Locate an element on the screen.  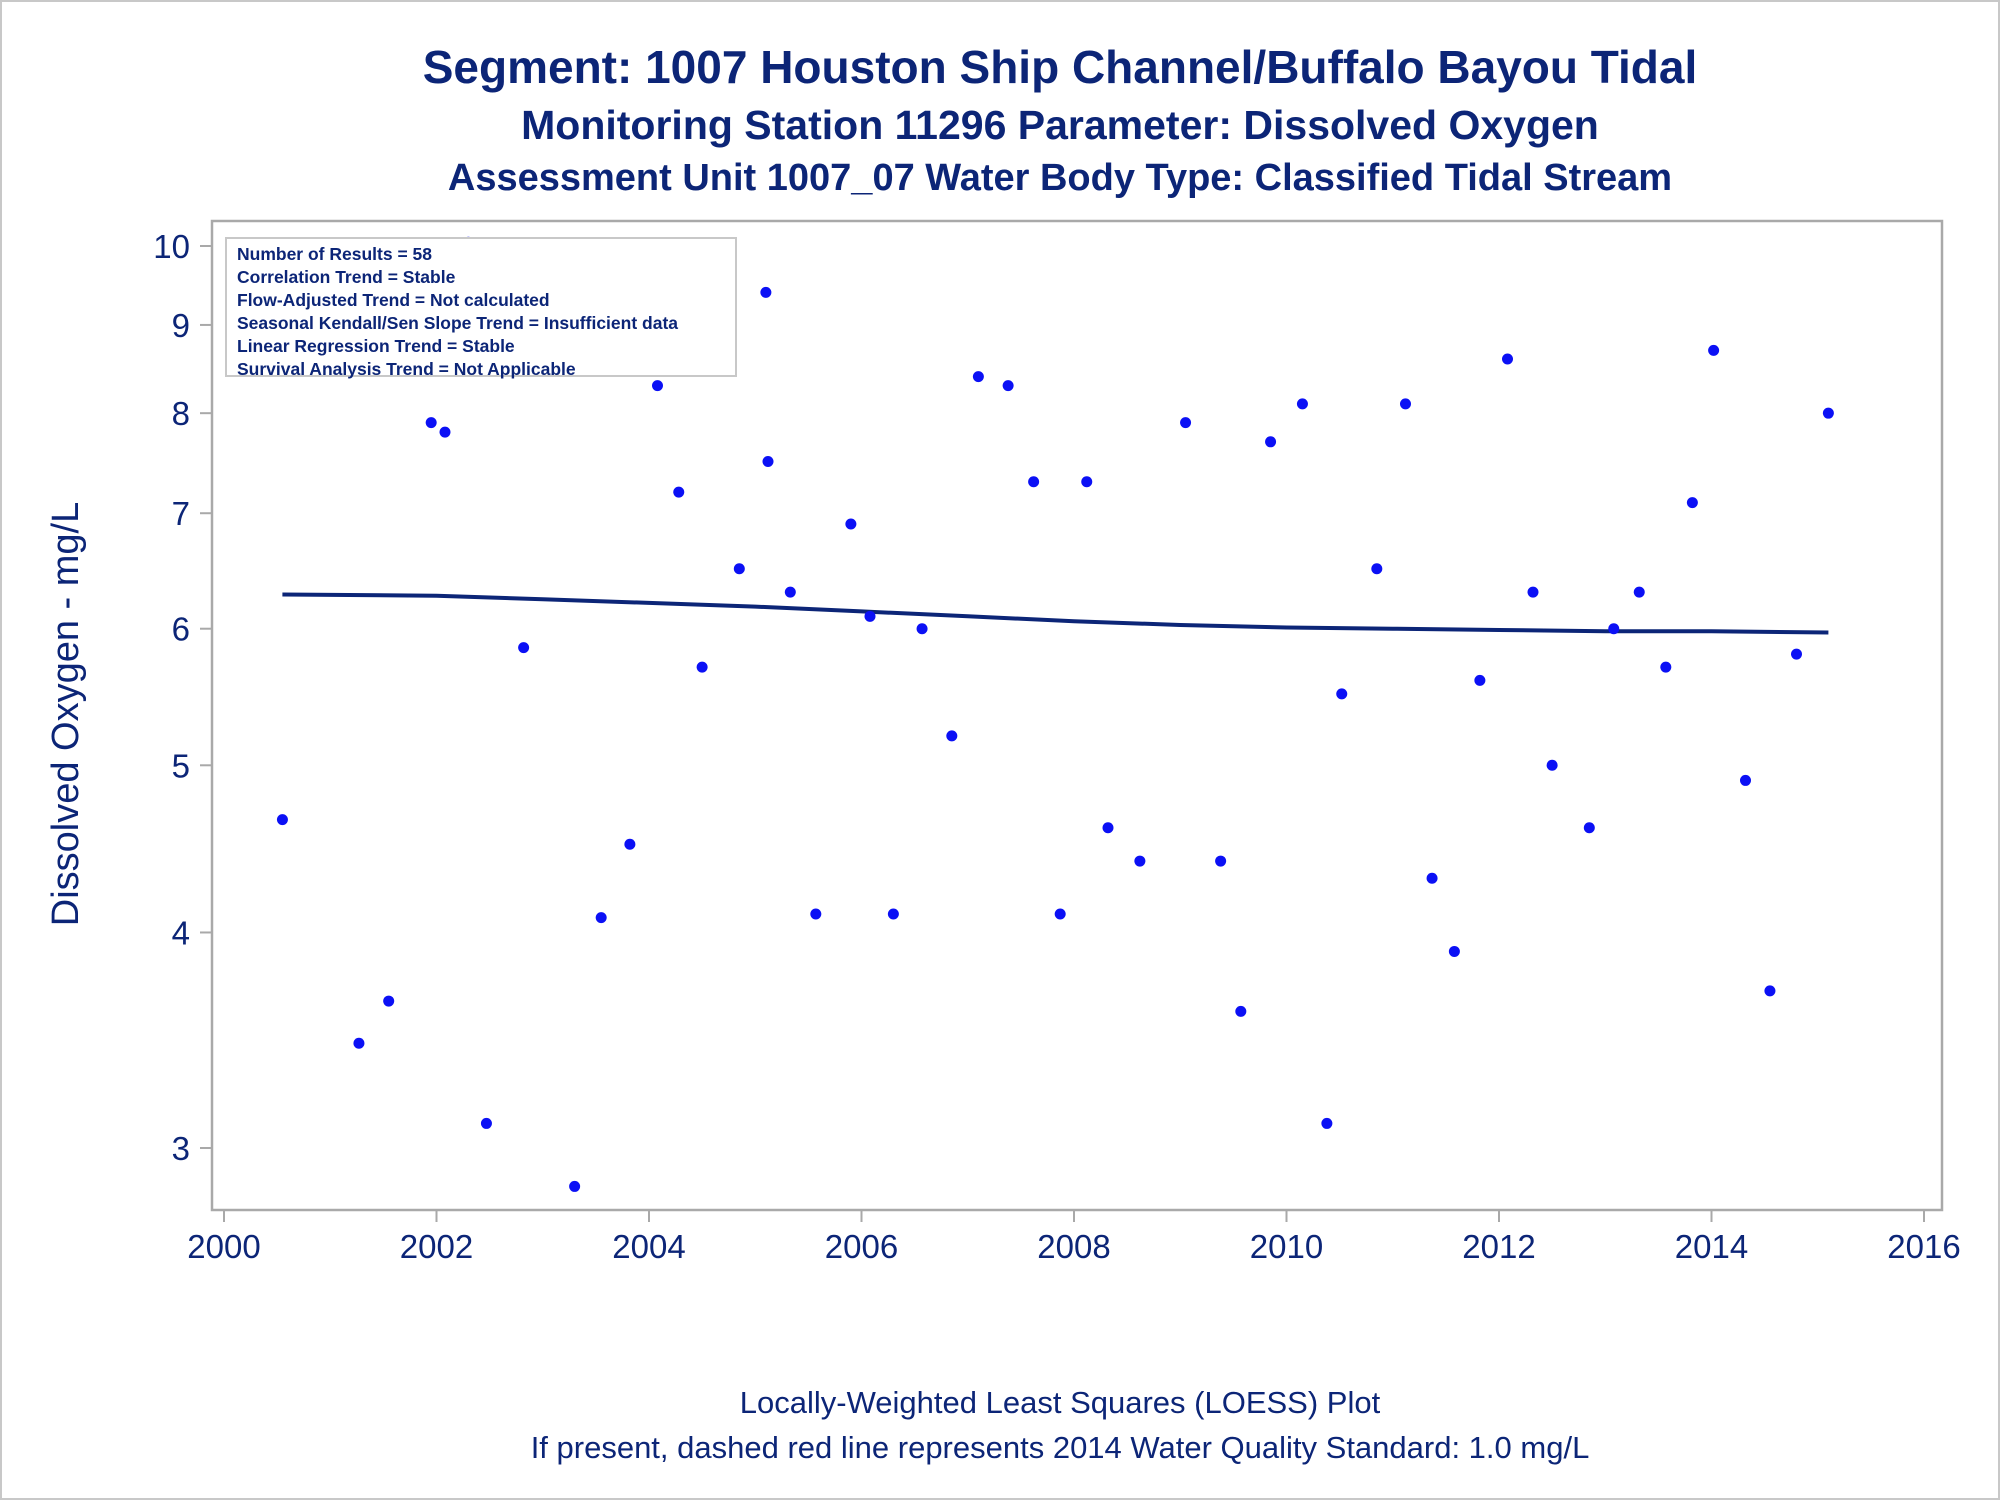
x-tick-label: 2008 is located at coordinates (1073, 1246).